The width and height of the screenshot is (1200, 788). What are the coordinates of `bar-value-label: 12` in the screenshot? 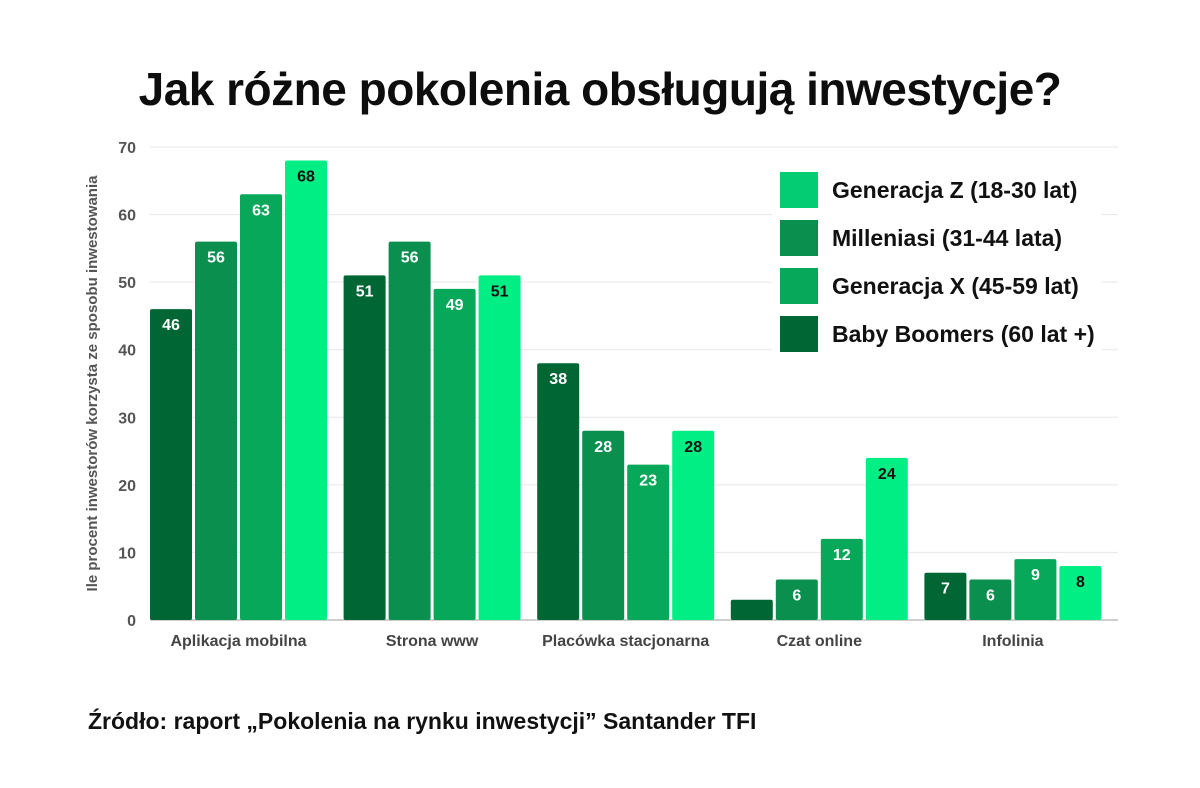 It's located at (842, 555).